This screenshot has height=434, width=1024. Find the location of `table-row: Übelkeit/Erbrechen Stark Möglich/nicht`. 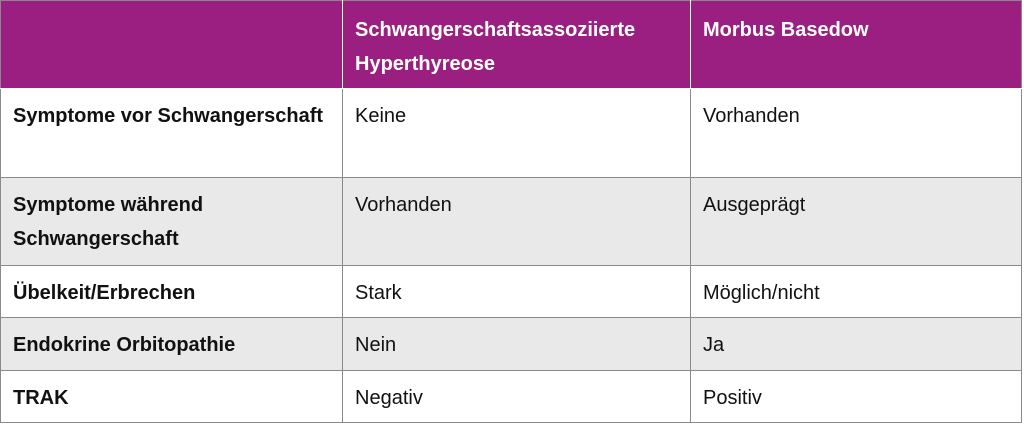

table-row: Übelkeit/Erbrechen Stark Möglich/nicht is located at coordinates (511, 292).